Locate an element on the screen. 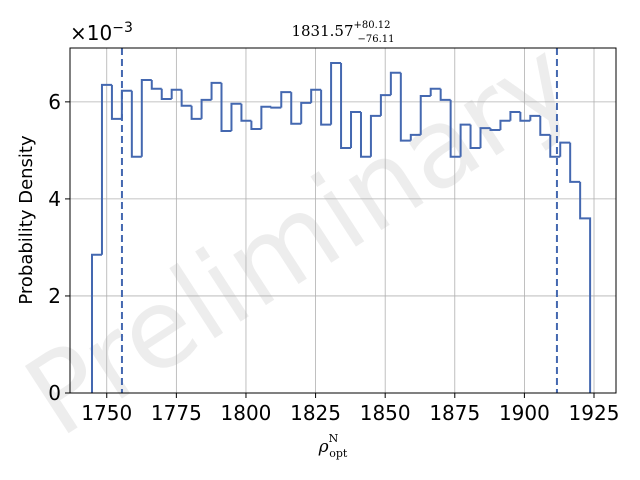  y-tick-label: 4 is located at coordinates (54, 199).